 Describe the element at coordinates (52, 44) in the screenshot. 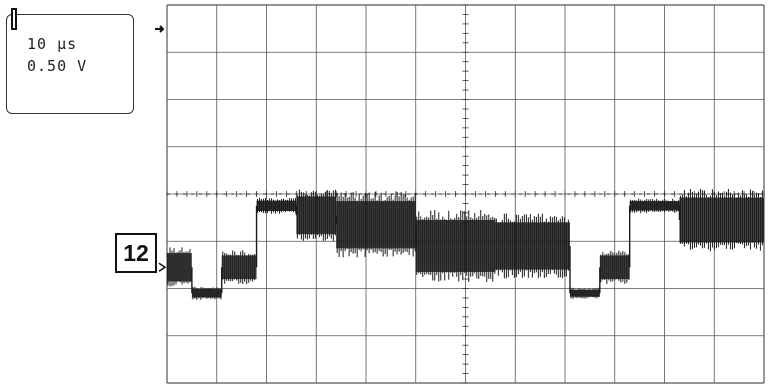

I see `timebase-readout: 10 µs` at that location.